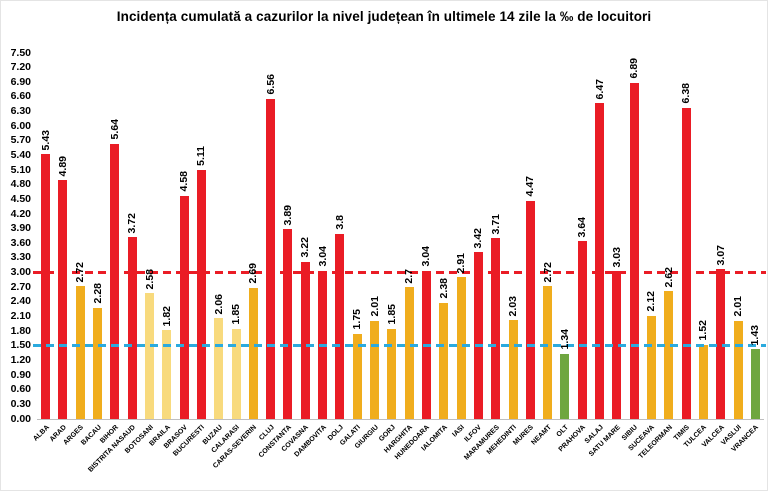 Image resolution: width=768 pixels, height=491 pixels. What do you see at coordinates (20, 228) in the screenshot?
I see `ytick-label: 3.90` at bounding box center [20, 228].